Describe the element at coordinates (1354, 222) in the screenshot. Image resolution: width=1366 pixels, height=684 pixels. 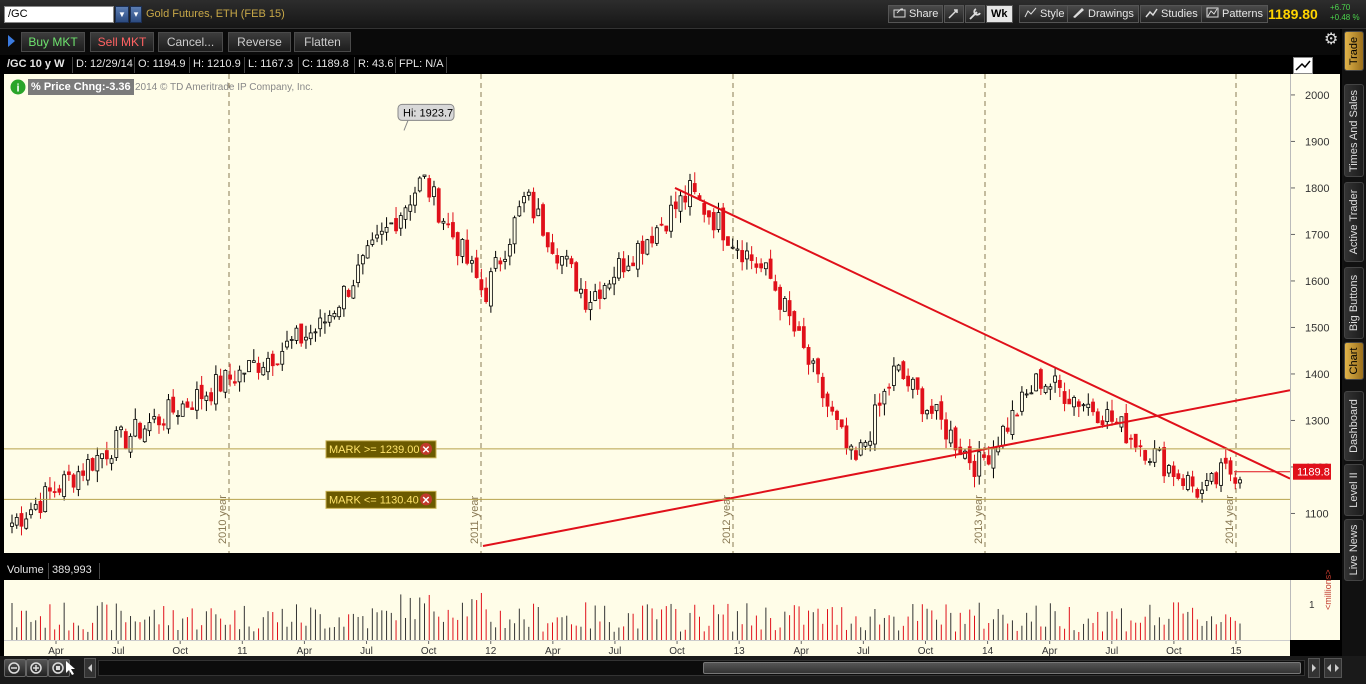
I see `sidebar-tab-active-trader: Active Trader` at that location.